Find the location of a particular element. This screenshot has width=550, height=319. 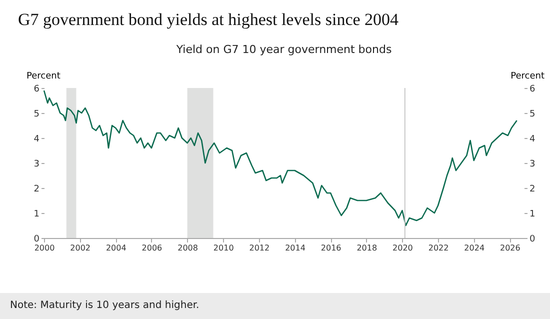

y2-tick-label: 4 is located at coordinates (533, 139).